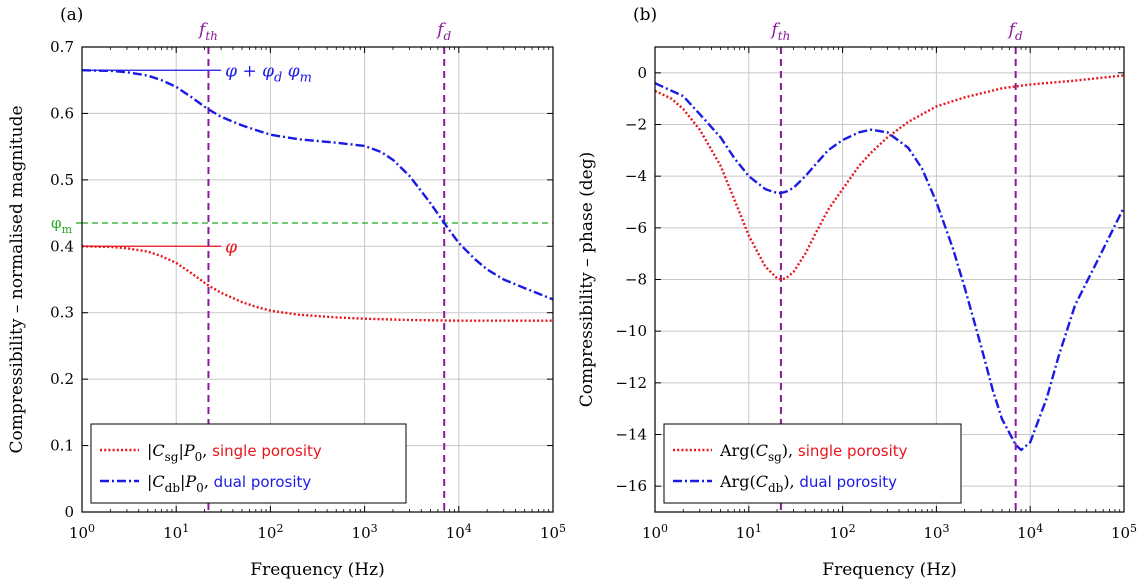 This screenshot has height=584, width=1145. Describe the element at coordinates (631, 331) in the screenshot. I see `y-tick-label: −10` at that location.